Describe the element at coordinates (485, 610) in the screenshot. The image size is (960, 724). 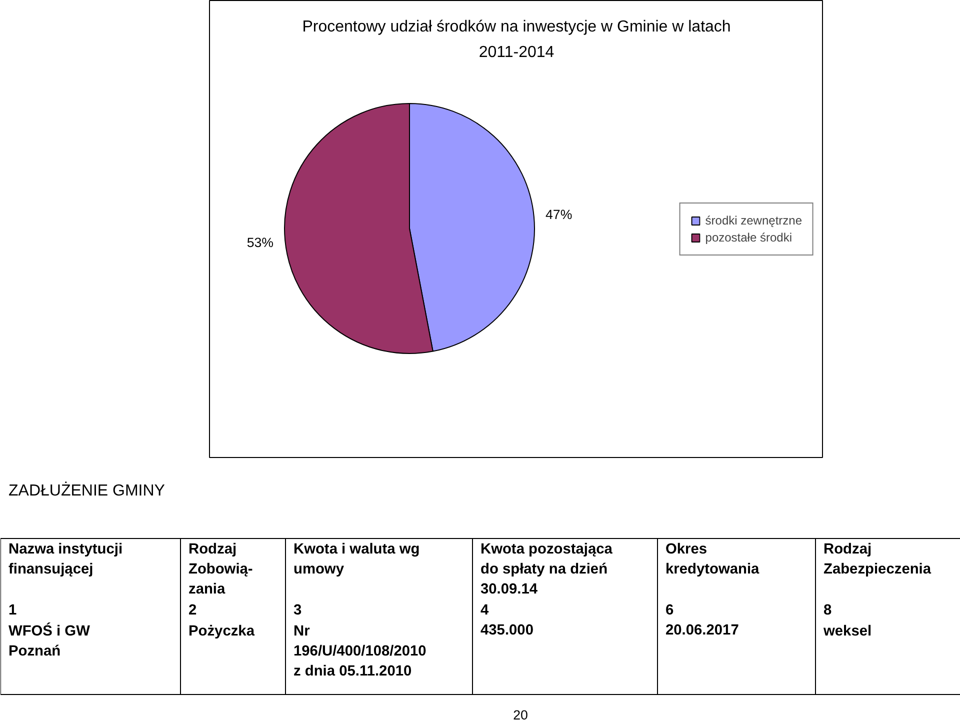
I see `text: 4` at that location.